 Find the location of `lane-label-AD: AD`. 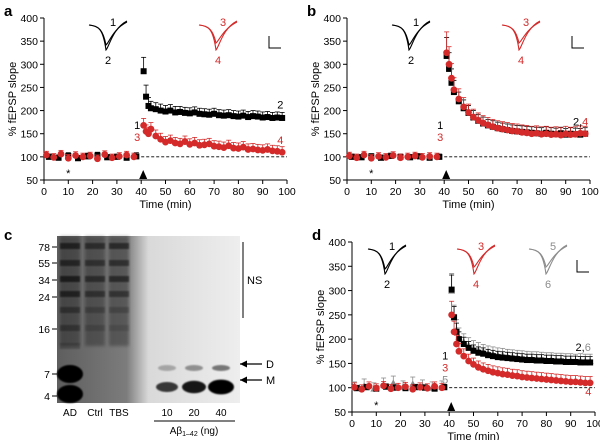

lane-label-AD: AD is located at coordinates (70, 413).